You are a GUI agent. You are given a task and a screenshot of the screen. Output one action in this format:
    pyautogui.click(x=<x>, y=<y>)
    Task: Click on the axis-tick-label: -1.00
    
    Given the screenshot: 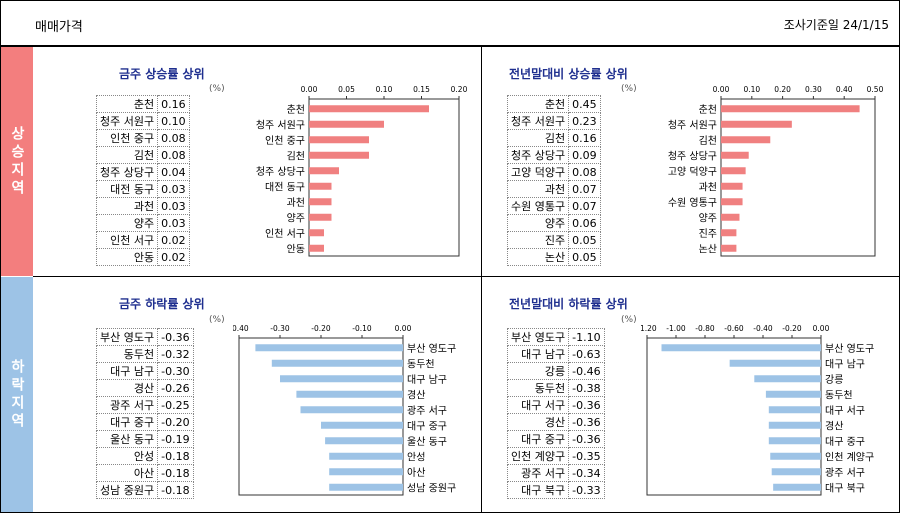 What is the action you would take?
    pyautogui.click(x=676, y=328)
    